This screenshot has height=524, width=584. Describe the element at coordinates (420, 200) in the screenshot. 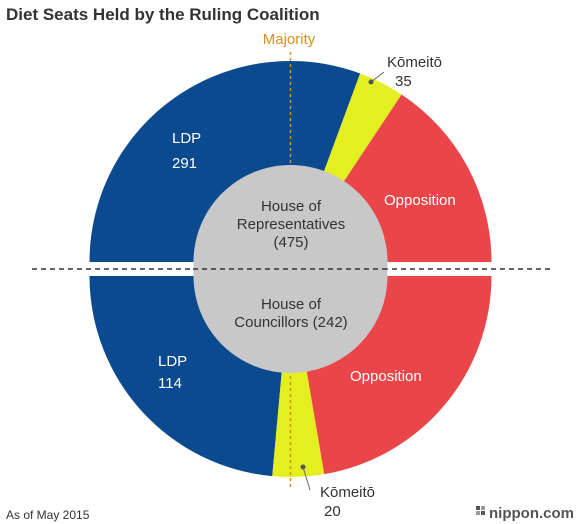

I see `representatives-opposition-label: Opposition` at that location.